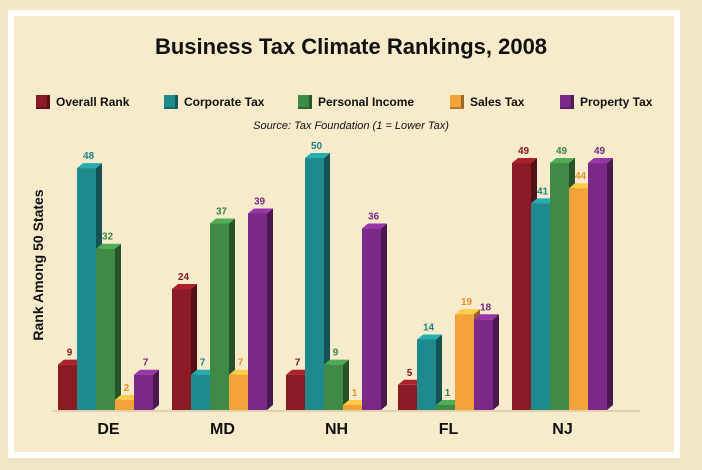  Describe the element at coordinates (222, 212) in the screenshot. I see `data-label: 37` at that location.